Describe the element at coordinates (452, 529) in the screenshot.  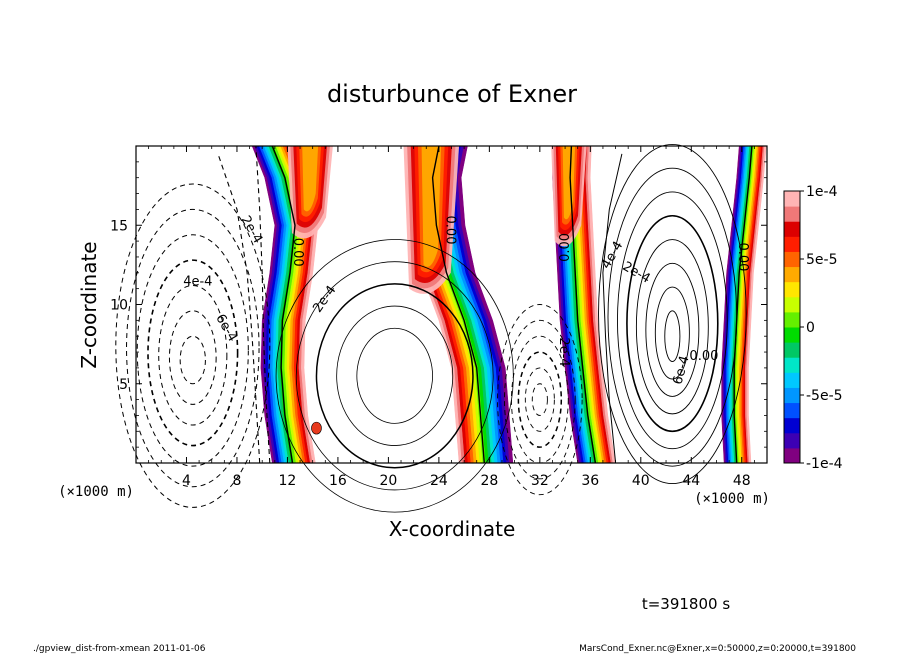
I see `x-axis-label: X-coordinate` at that location.